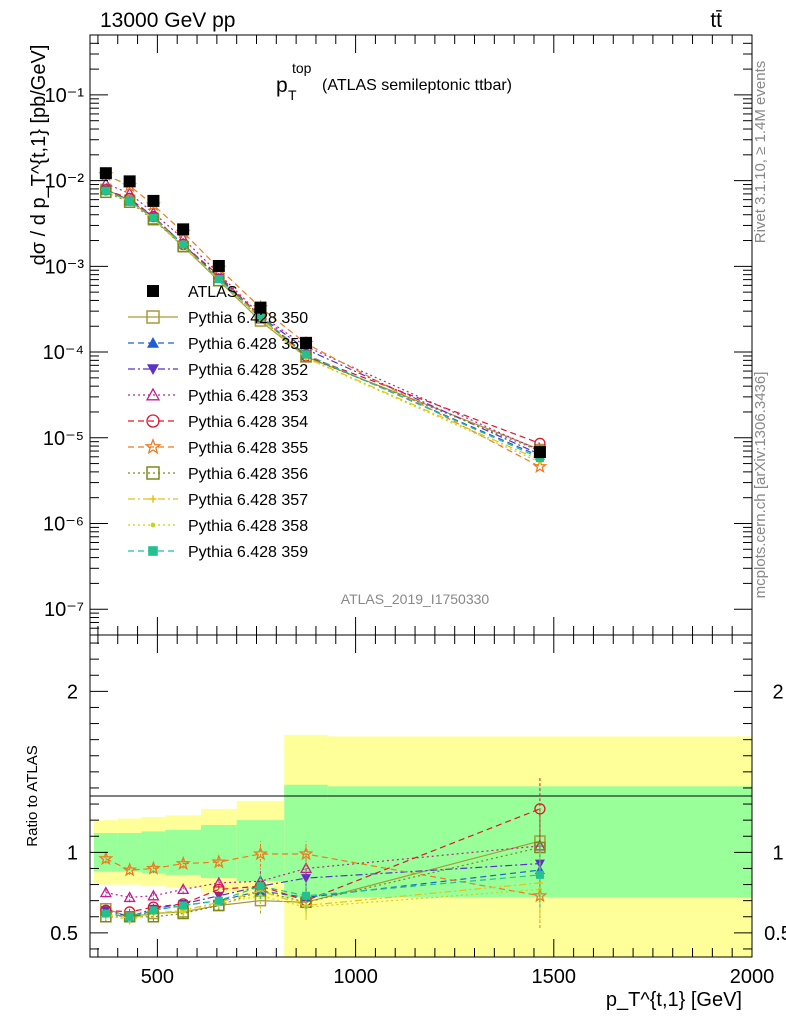 This screenshot has width=786, height=1024. Describe the element at coordinates (282, 85) in the screenshot. I see `chart-title: p` at that location.